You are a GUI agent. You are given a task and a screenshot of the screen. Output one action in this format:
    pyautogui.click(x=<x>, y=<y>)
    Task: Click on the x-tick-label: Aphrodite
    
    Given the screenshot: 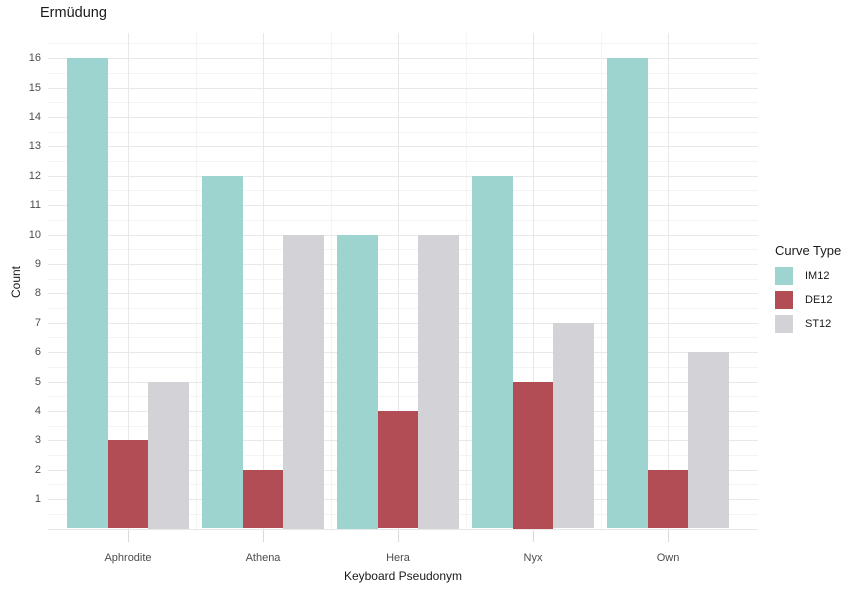 What is the action you would take?
    pyautogui.click(x=128, y=558)
    